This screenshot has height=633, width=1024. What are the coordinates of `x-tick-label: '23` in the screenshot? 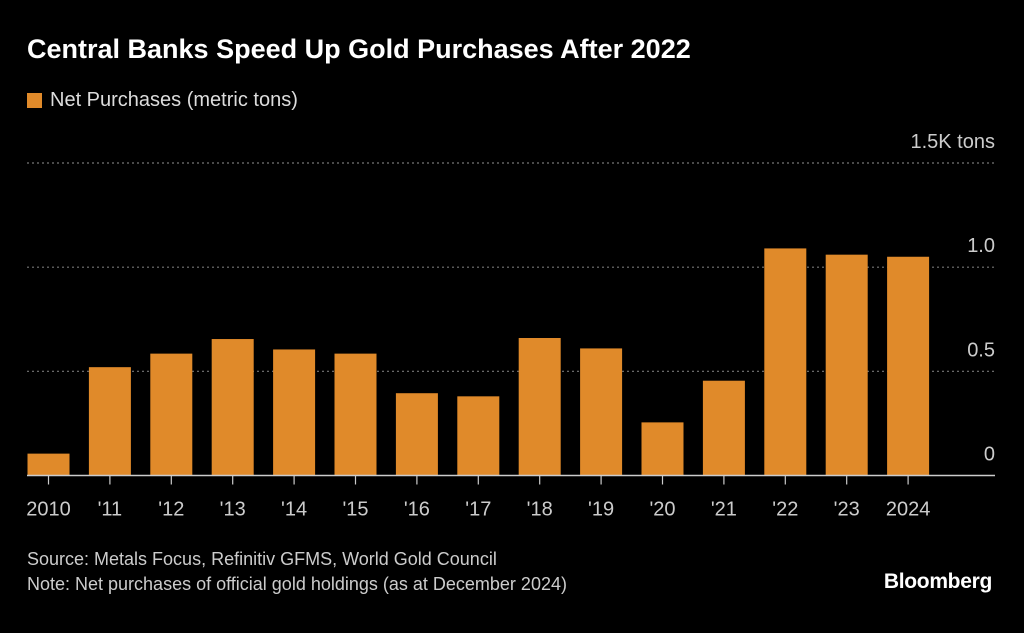 It's located at (847, 510).